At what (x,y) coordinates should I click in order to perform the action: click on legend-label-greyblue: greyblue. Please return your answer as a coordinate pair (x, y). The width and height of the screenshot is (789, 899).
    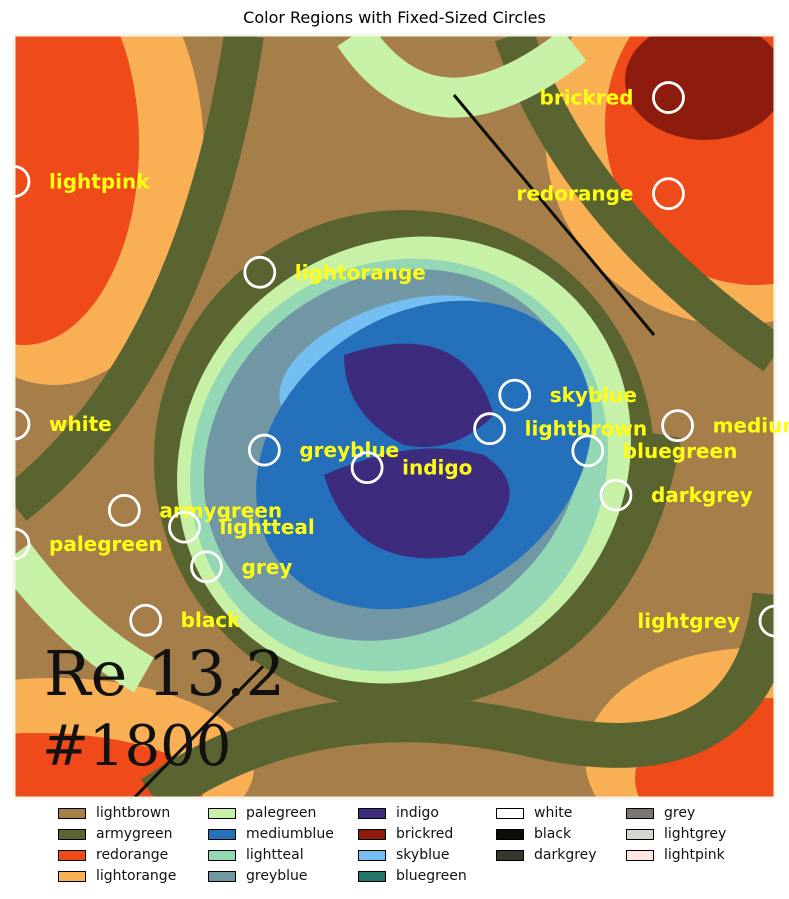
    Looking at the image, I should click on (277, 876).